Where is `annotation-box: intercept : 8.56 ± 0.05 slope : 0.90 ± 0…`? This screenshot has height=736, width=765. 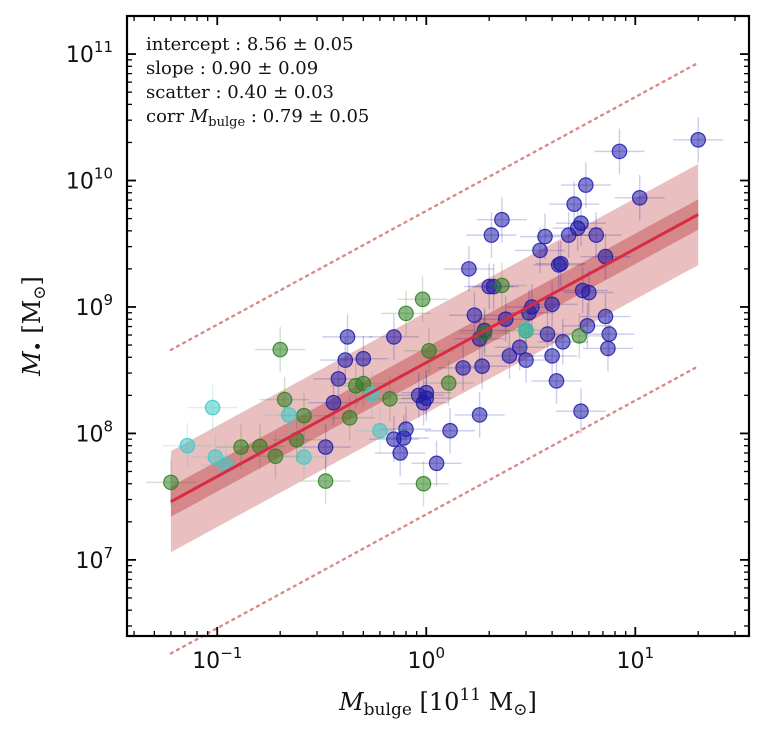
annotation-box: intercept : 8.56 ± 0.05 slope : 0.90 ± 0… is located at coordinates (257, 82).